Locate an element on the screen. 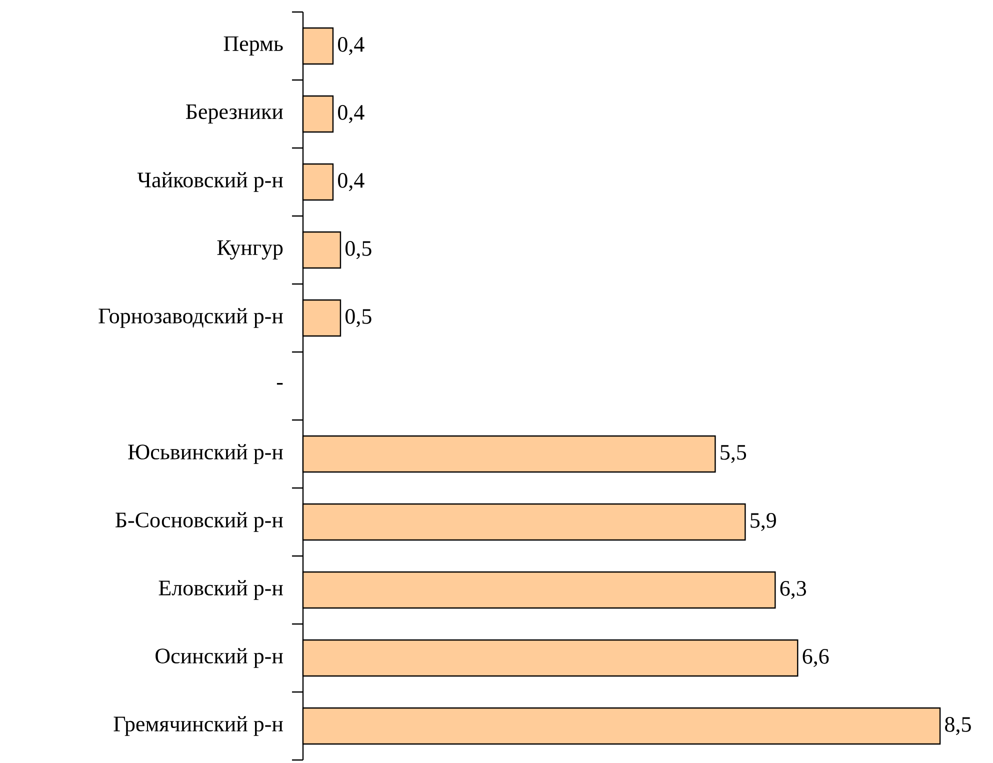  y-tick-label: Еловский р-н is located at coordinates (220, 590).